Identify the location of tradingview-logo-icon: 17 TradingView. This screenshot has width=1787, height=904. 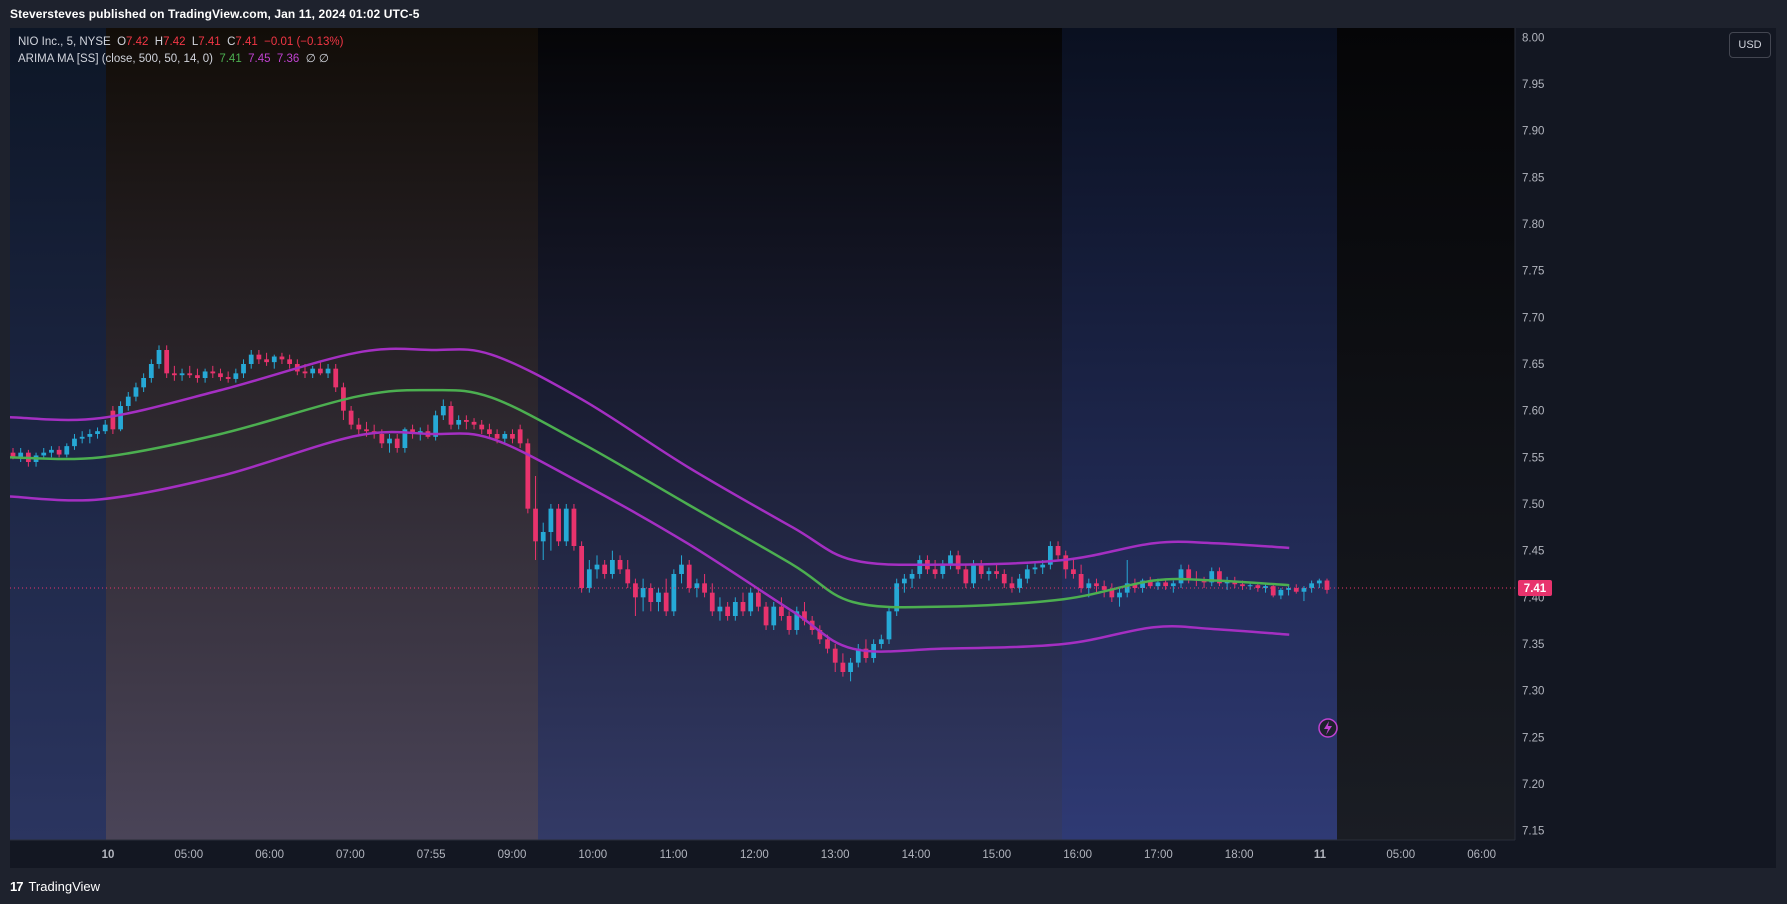
(55, 886).